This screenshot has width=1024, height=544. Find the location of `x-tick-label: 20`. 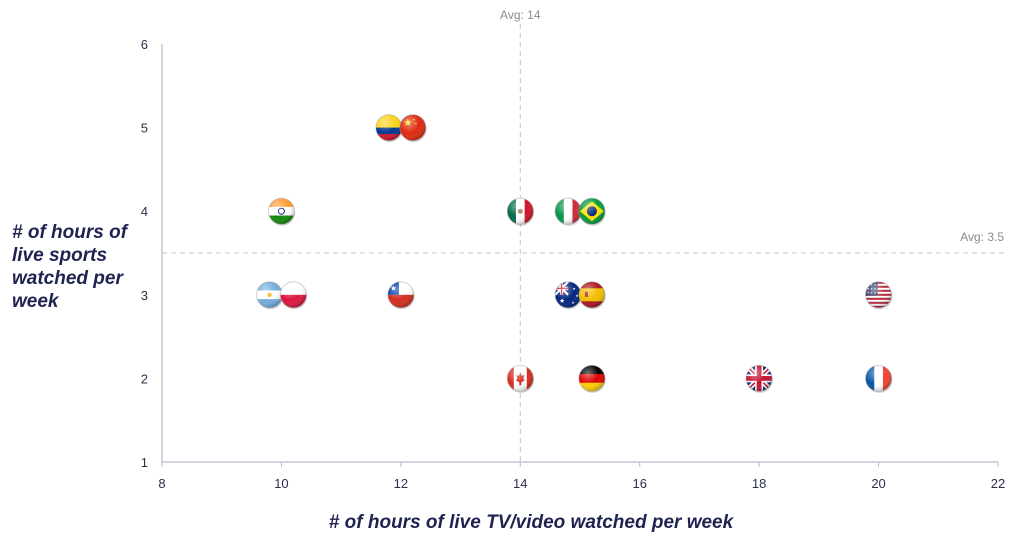

x-tick-label: 20 is located at coordinates (878, 483).